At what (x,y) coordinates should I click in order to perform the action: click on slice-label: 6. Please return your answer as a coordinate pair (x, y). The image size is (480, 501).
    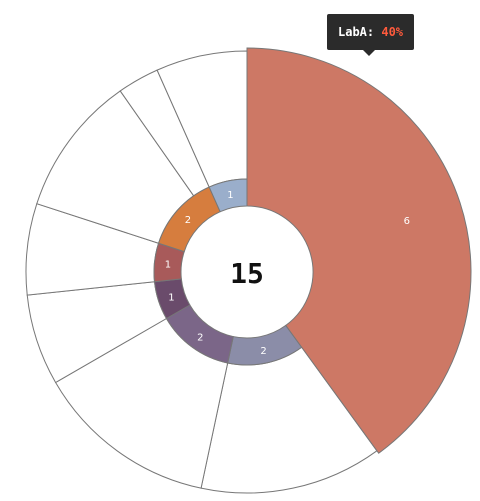
    Looking at the image, I should click on (407, 221).